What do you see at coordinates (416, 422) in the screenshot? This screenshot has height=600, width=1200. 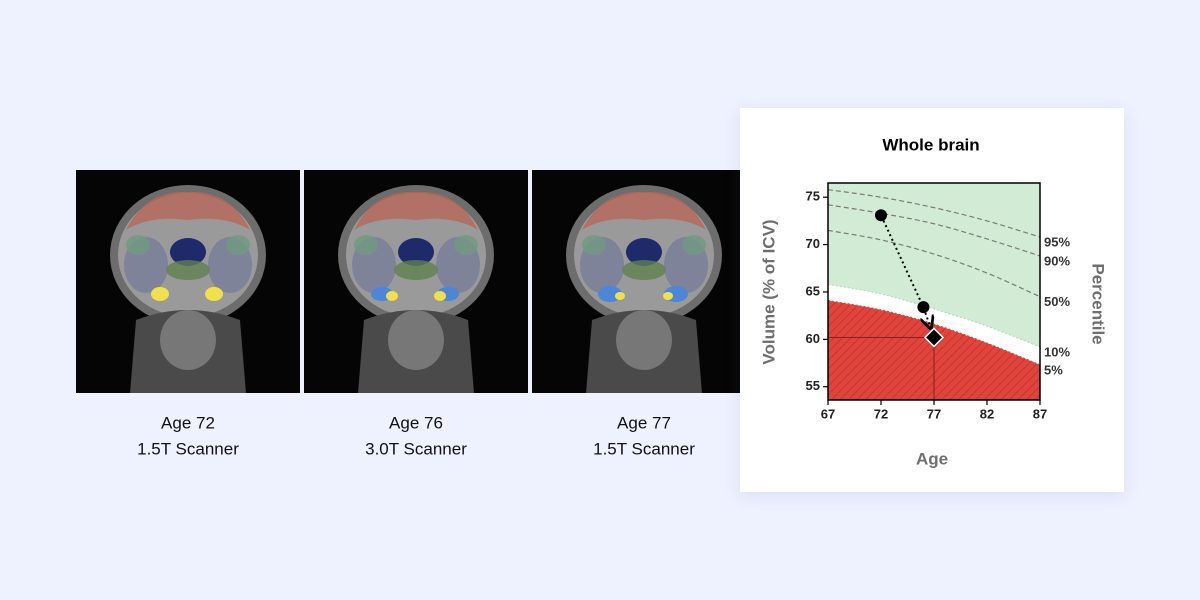 I see `scan-age: Age 76` at bounding box center [416, 422].